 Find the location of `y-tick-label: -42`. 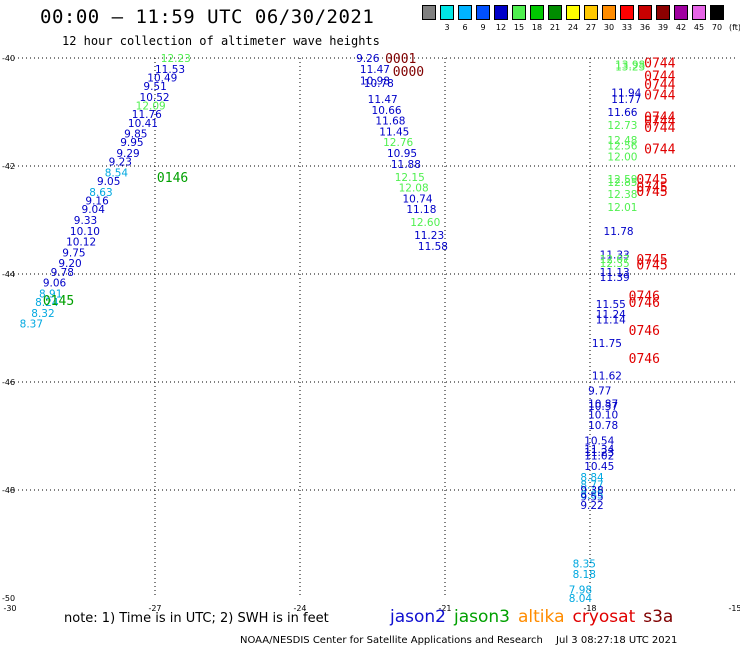

y-tick-label: -42 is located at coordinates (8, 166).